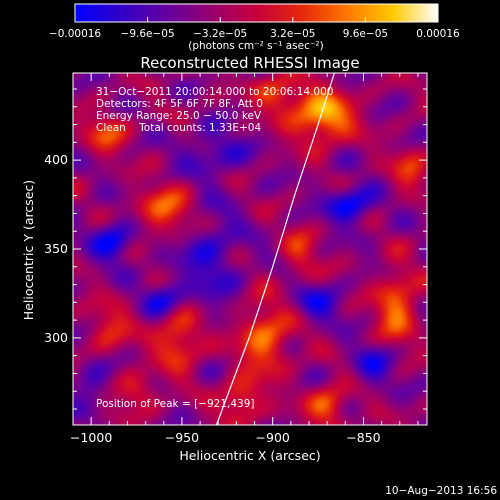 This screenshot has height=500, width=500. I want to click on x-axis-label: Heliocentric X (arcsec), so click(249, 455).